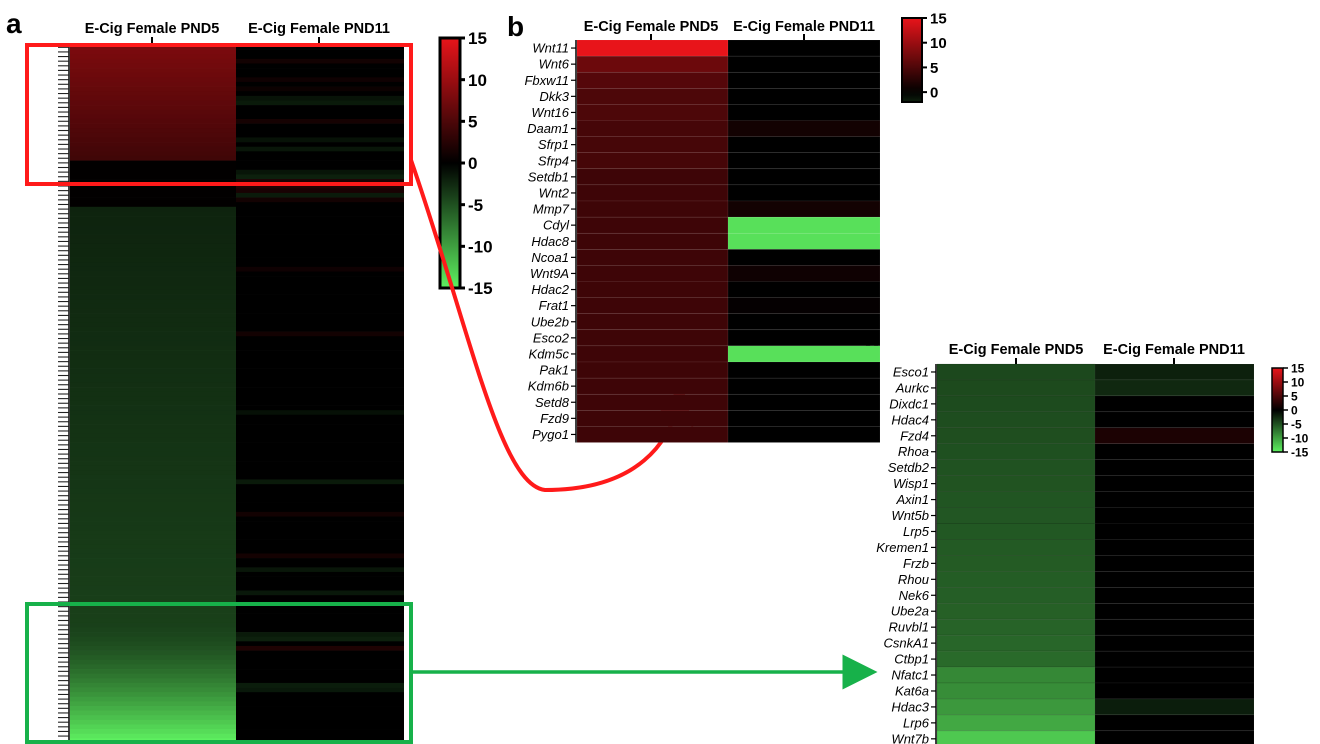 The height and width of the screenshot is (744, 1320). What do you see at coordinates (219, 114) in the screenshot?
I see `highlight-box-red` at bounding box center [219, 114].